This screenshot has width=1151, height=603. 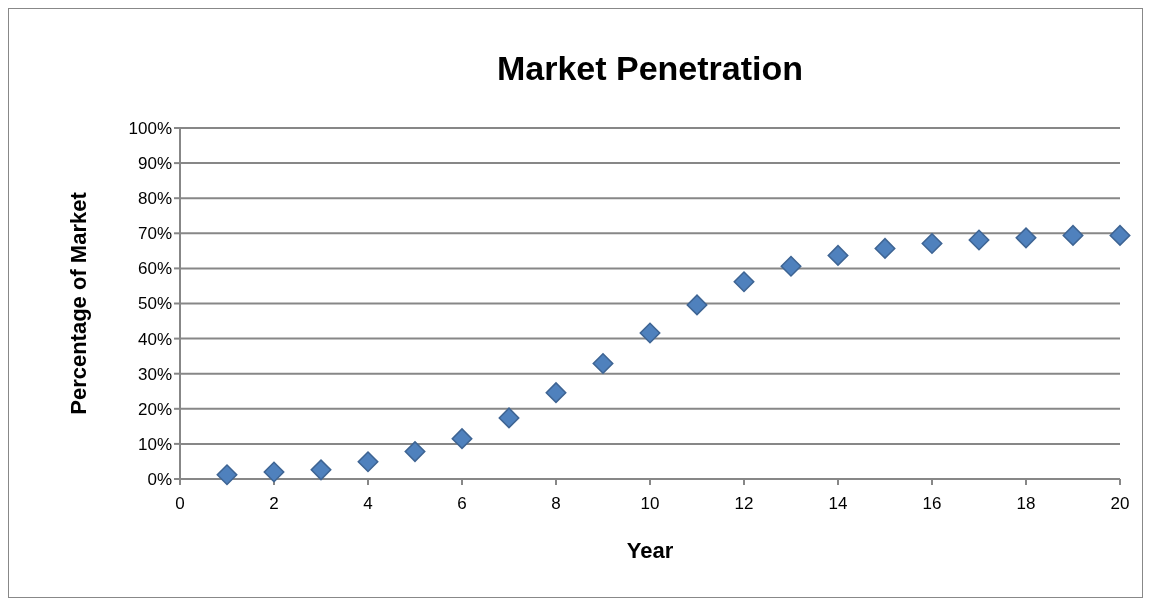 I want to click on x-tick-label: 12, so click(x=744, y=503).